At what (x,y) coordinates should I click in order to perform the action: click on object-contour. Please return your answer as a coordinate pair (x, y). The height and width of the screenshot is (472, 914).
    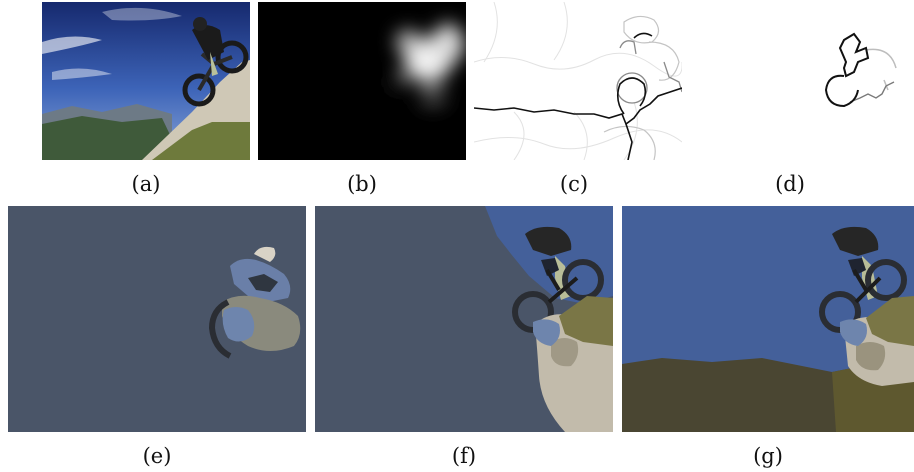
    Looking at the image, I should click on (794, 81).